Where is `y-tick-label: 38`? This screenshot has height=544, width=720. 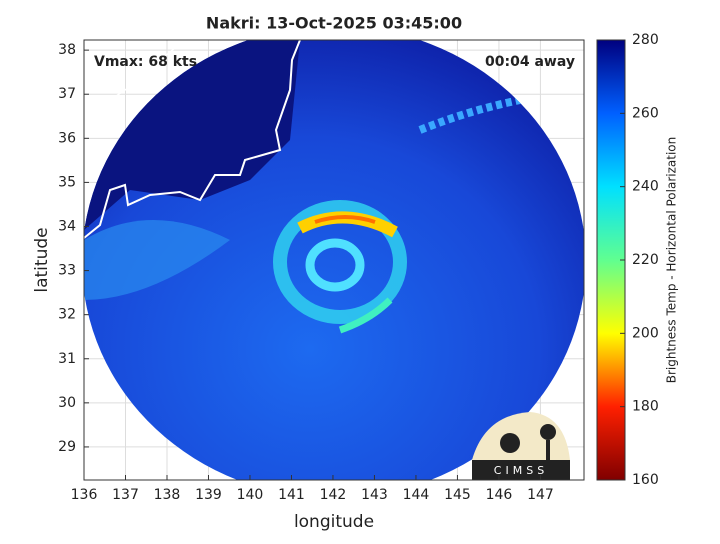
y-tick-label: 38 is located at coordinates (67, 50).